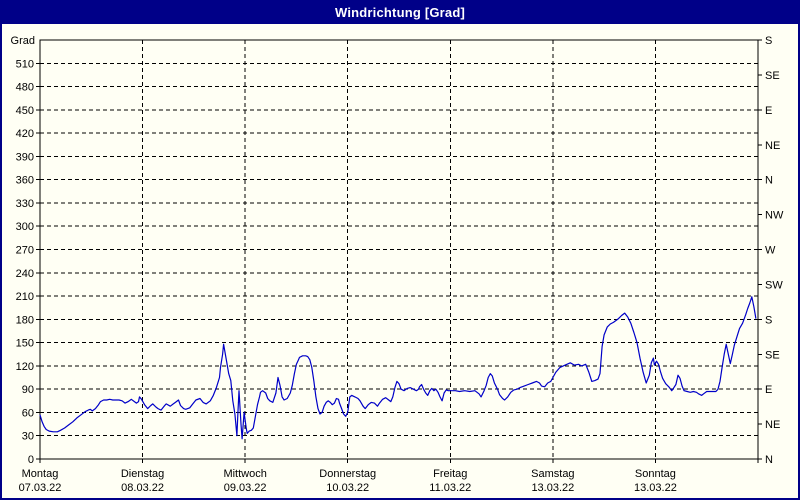 The height and width of the screenshot is (500, 800). What do you see at coordinates (450, 474) in the screenshot?
I see `day-name-label: Freitag` at bounding box center [450, 474].